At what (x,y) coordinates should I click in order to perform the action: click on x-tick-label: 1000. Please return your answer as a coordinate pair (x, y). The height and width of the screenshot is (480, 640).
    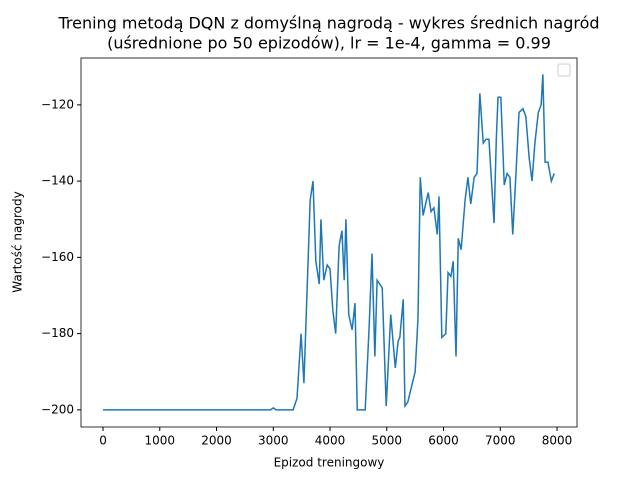
    Looking at the image, I should click on (159, 441).